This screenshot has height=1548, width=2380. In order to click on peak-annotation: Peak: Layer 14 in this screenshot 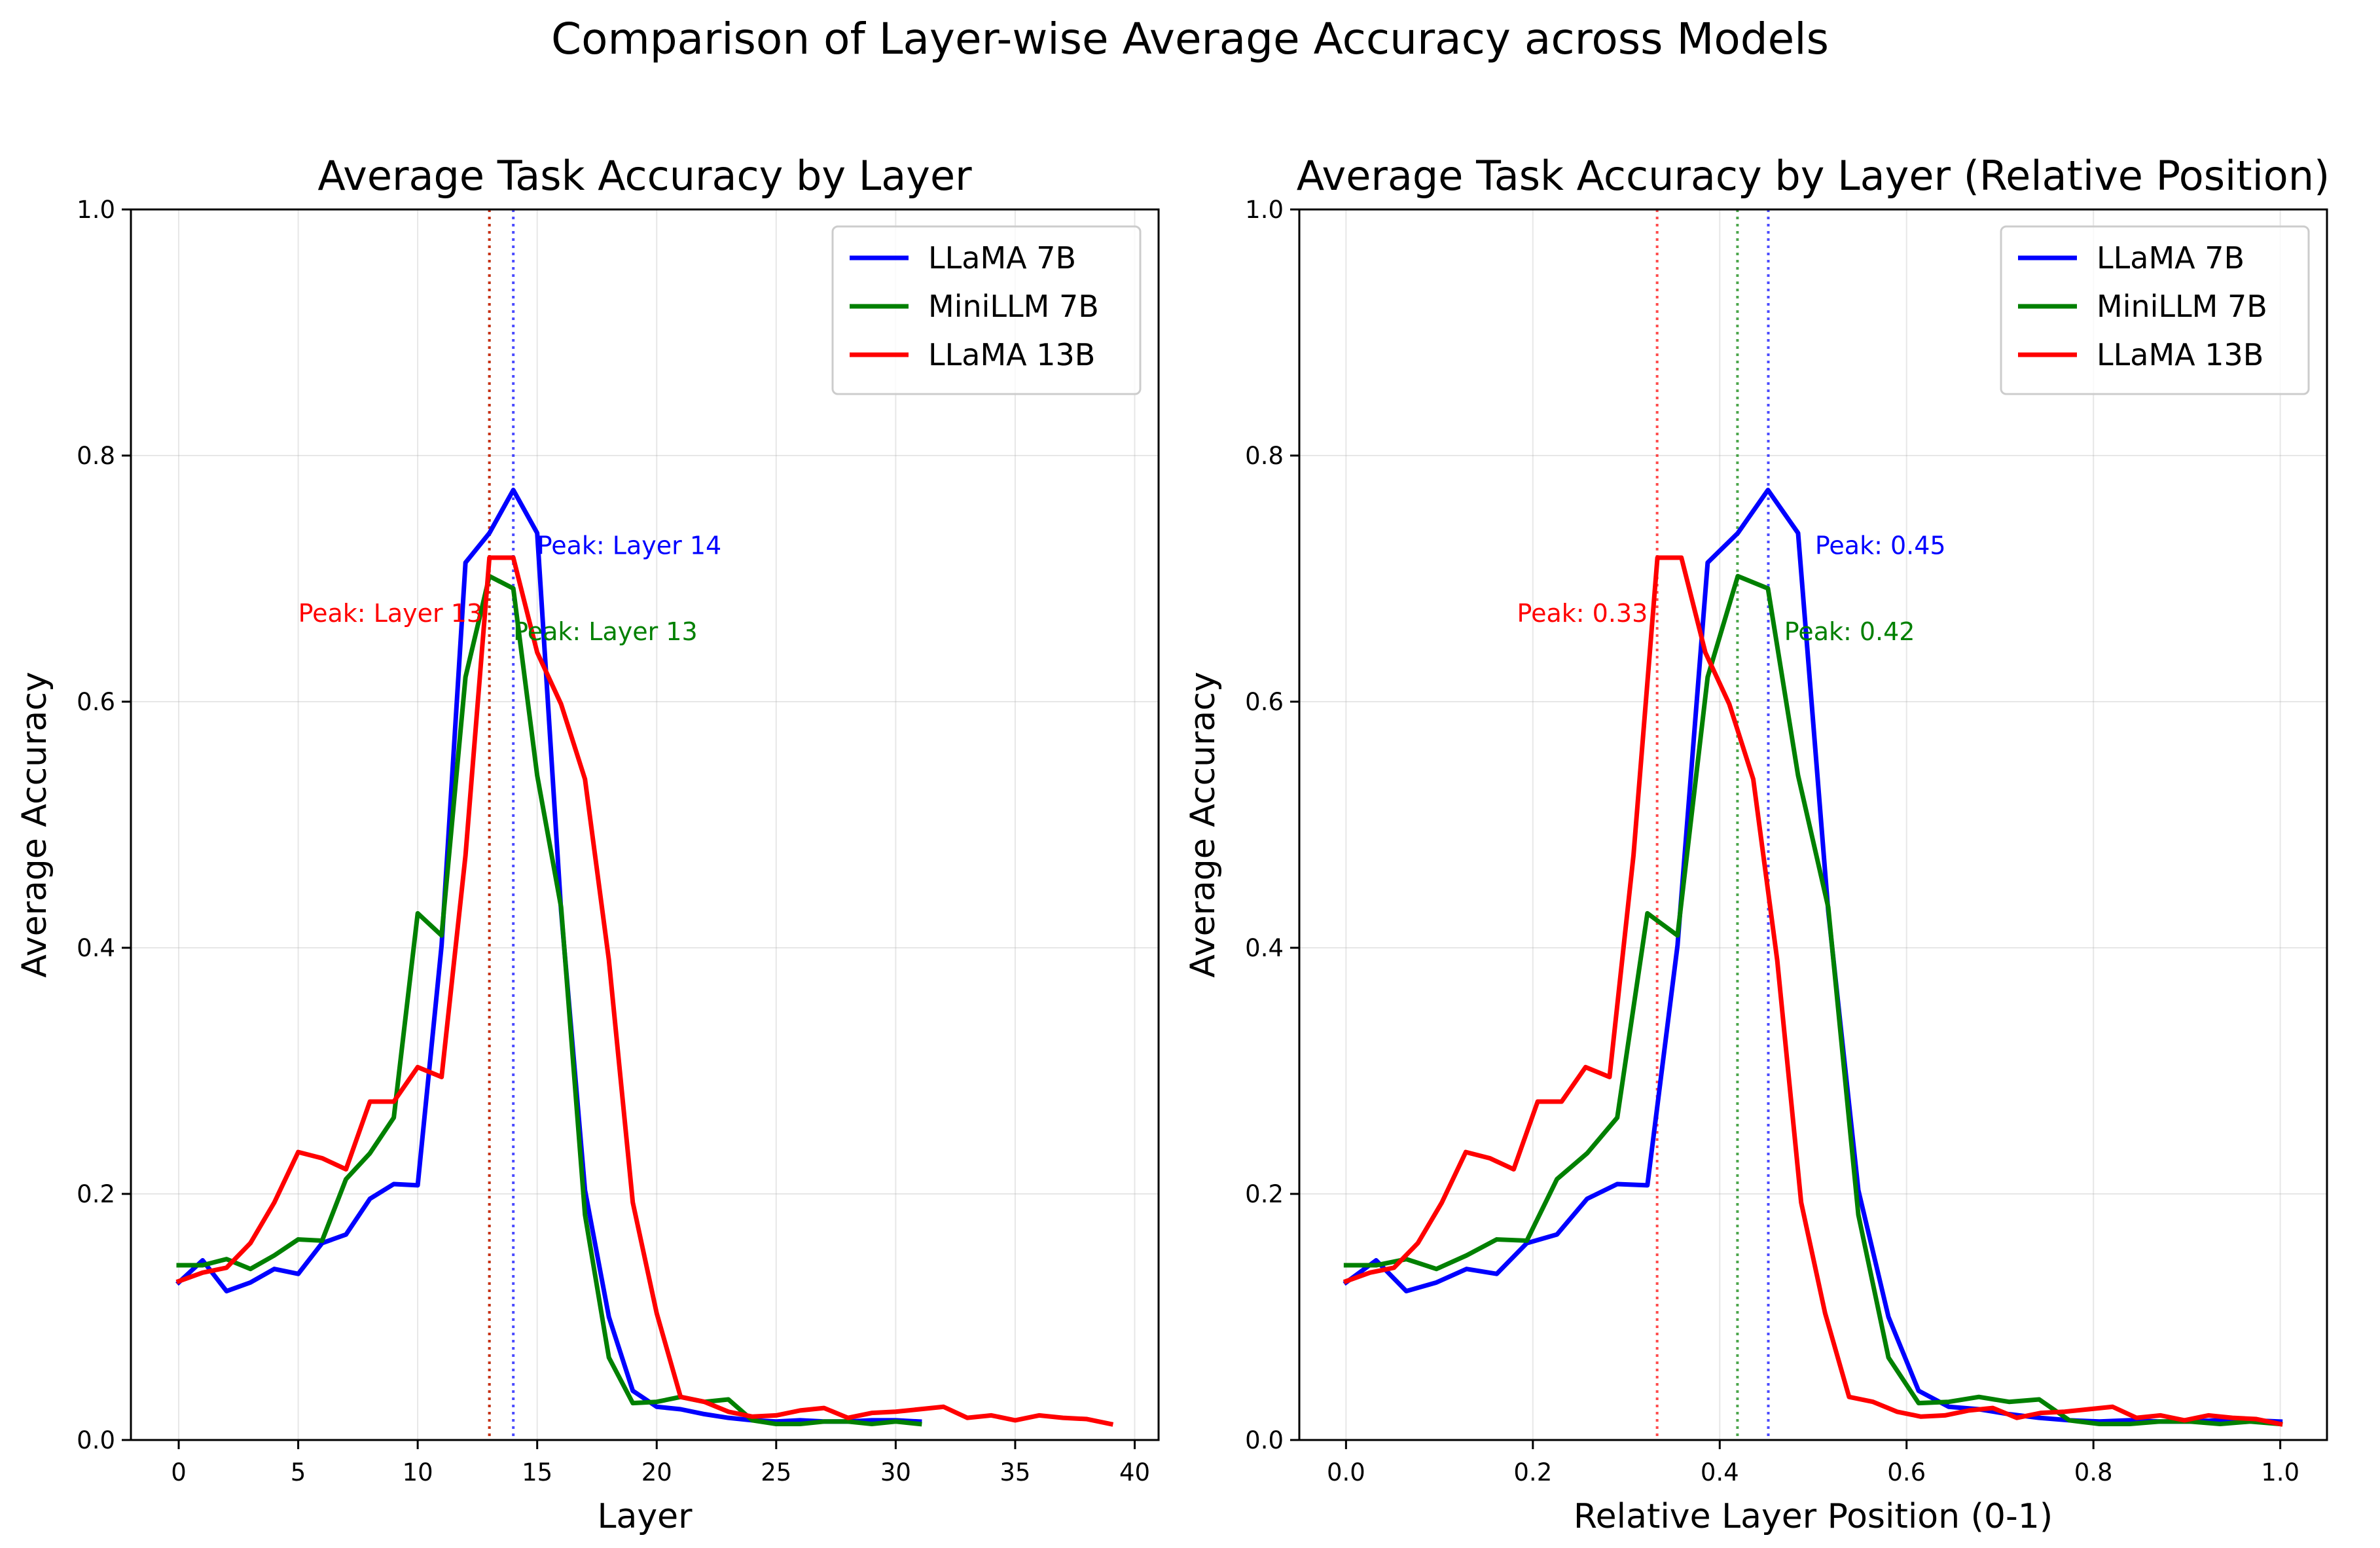, I will do `click(629, 545)`.